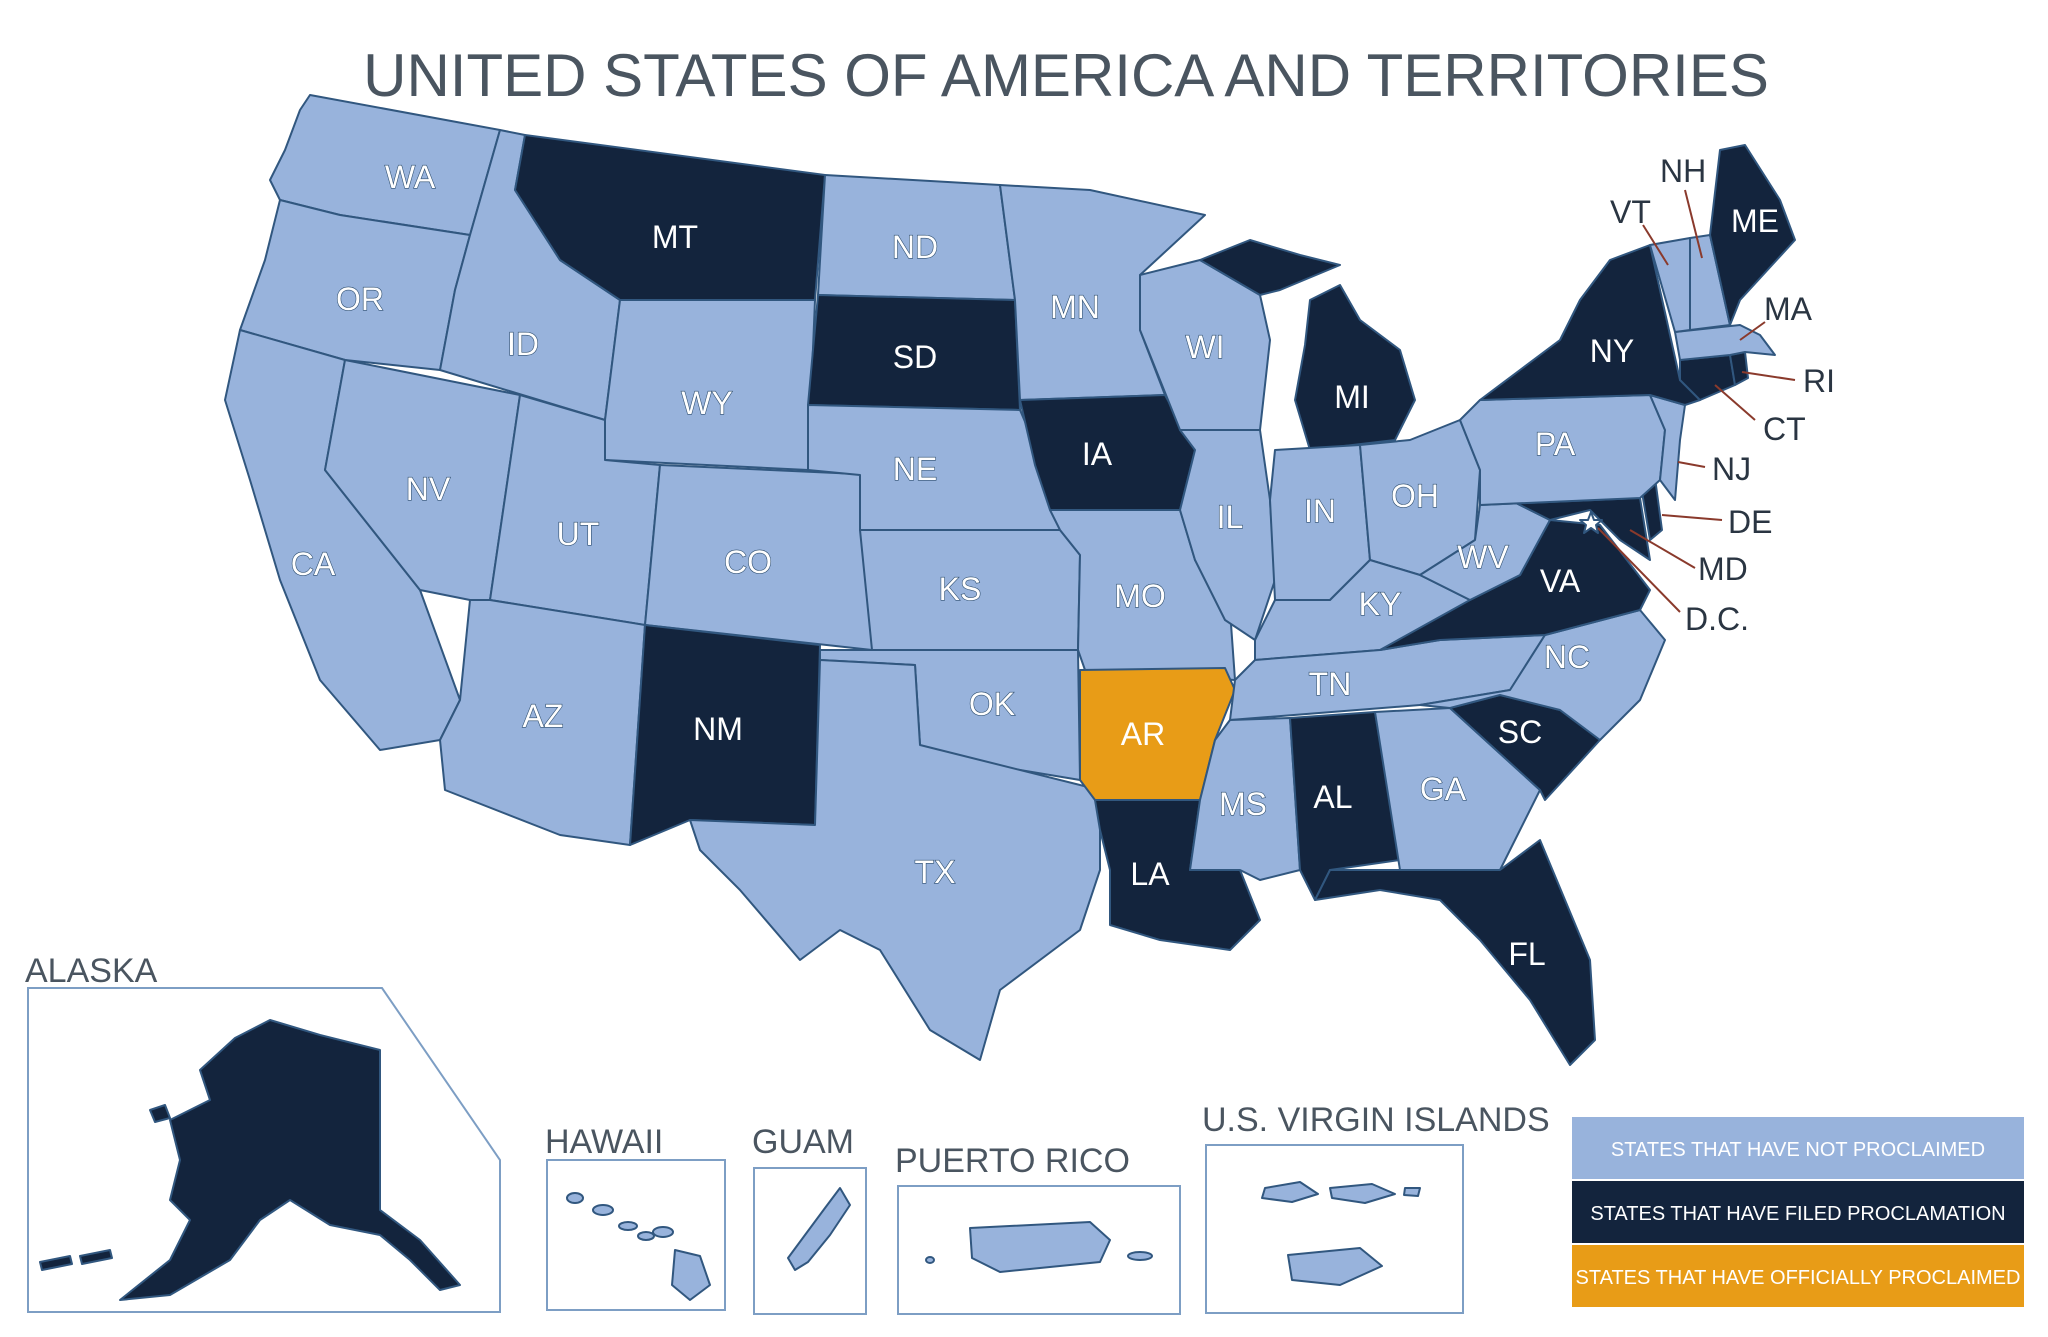  What do you see at coordinates (543, 716) in the screenshot?
I see `label-az: AZ` at bounding box center [543, 716].